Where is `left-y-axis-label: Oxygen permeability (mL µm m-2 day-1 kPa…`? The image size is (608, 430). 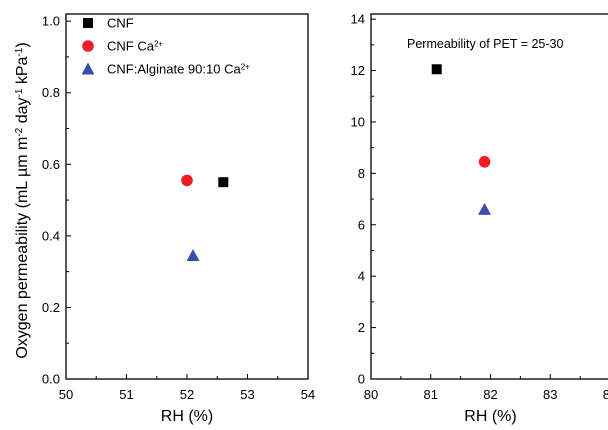 left-y-axis-label: Oxygen permeability (mL µm m-2 day-1 kPa… is located at coordinates (23, 200).